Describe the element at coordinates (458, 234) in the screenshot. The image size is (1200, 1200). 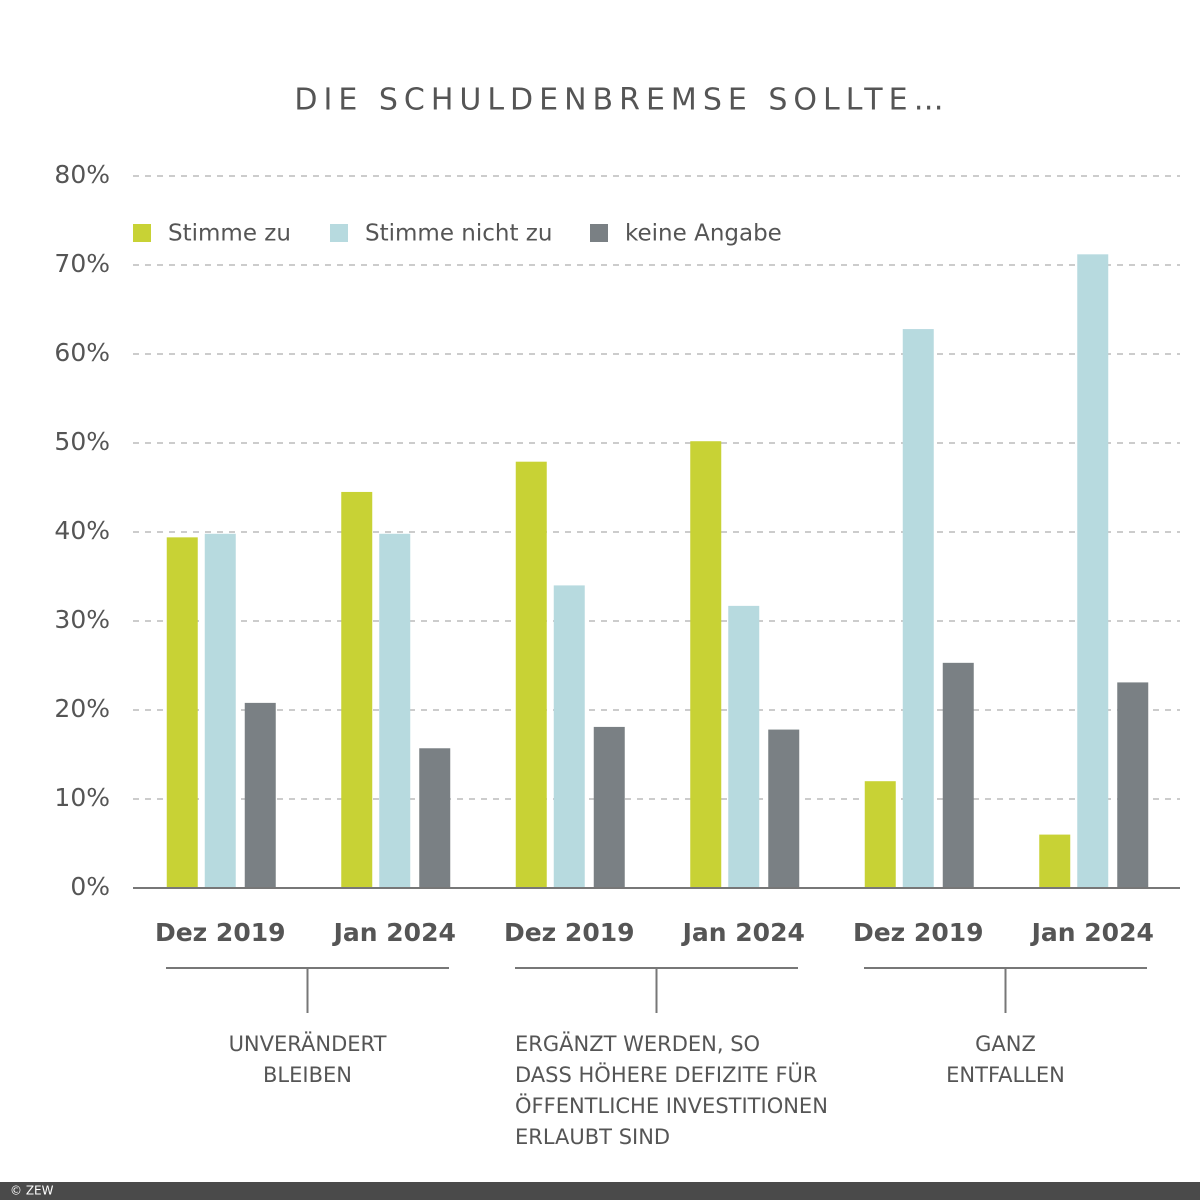
I see `legend-label: Stimme nicht zu` at that location.